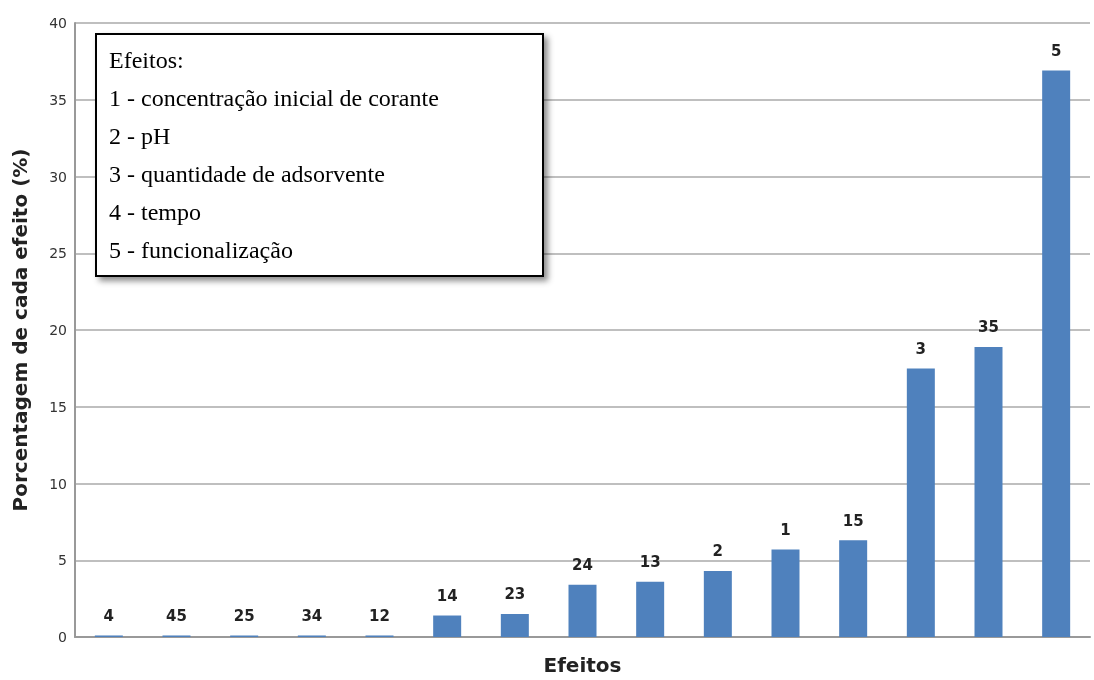  What do you see at coordinates (274, 98) in the screenshot?
I see `annotation: 1 - concentração inicial de corante` at bounding box center [274, 98].